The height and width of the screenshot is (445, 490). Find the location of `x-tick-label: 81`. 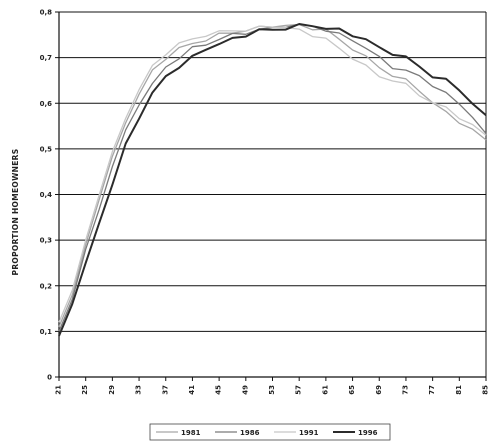

x-tick-label: 81 is located at coordinates (459, 390).